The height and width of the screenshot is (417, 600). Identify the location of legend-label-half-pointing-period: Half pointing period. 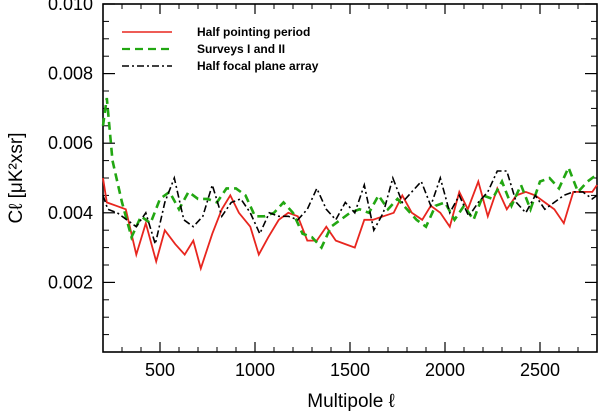
(253, 32).